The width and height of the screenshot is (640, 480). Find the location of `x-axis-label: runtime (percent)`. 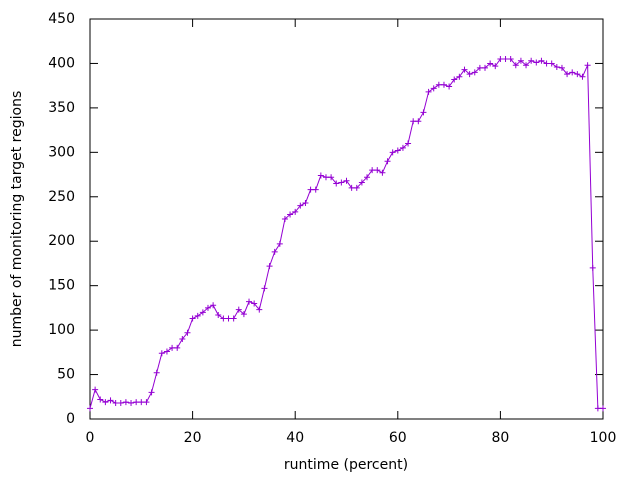

x-axis-label: runtime (percent) is located at coordinates (346, 465).